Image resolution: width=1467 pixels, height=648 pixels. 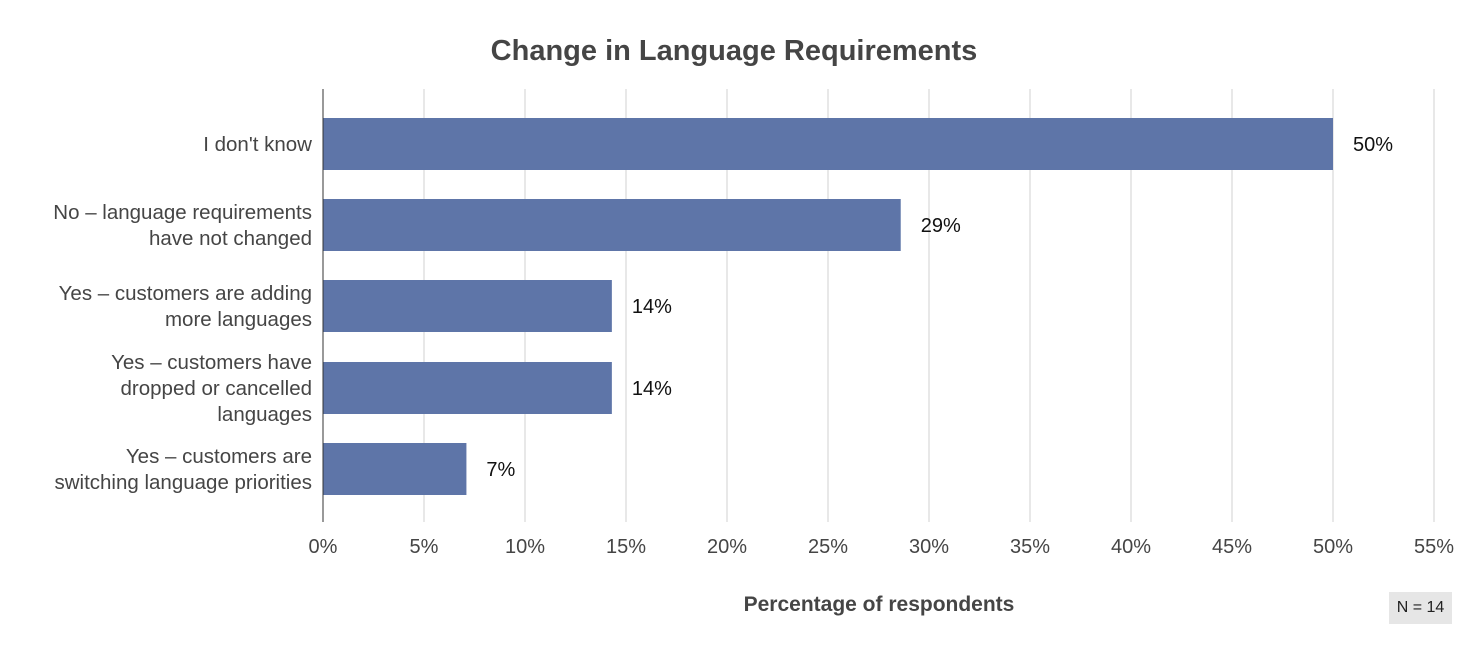 What do you see at coordinates (500, 470) in the screenshot?
I see `data-label: 7%` at bounding box center [500, 470].